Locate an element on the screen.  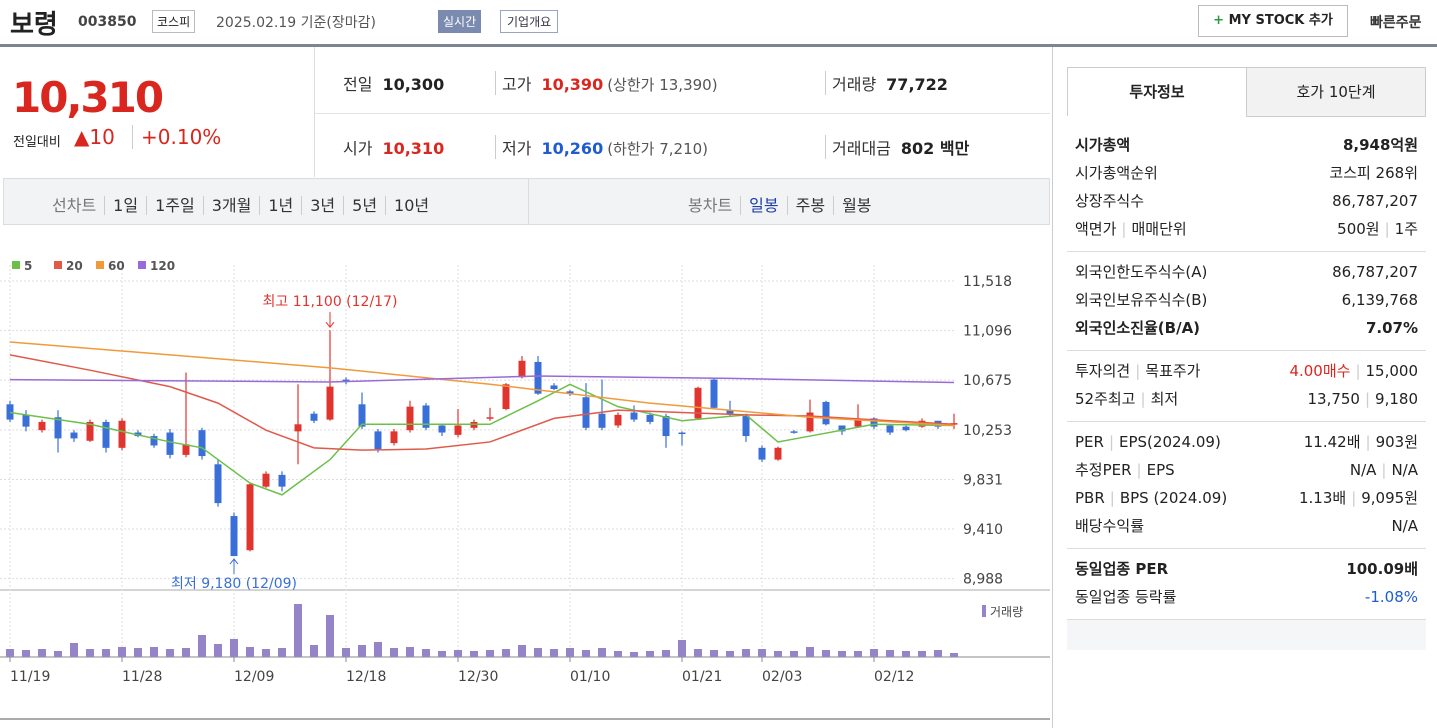
realtime-button: 실시간 is located at coordinates (460, 21).